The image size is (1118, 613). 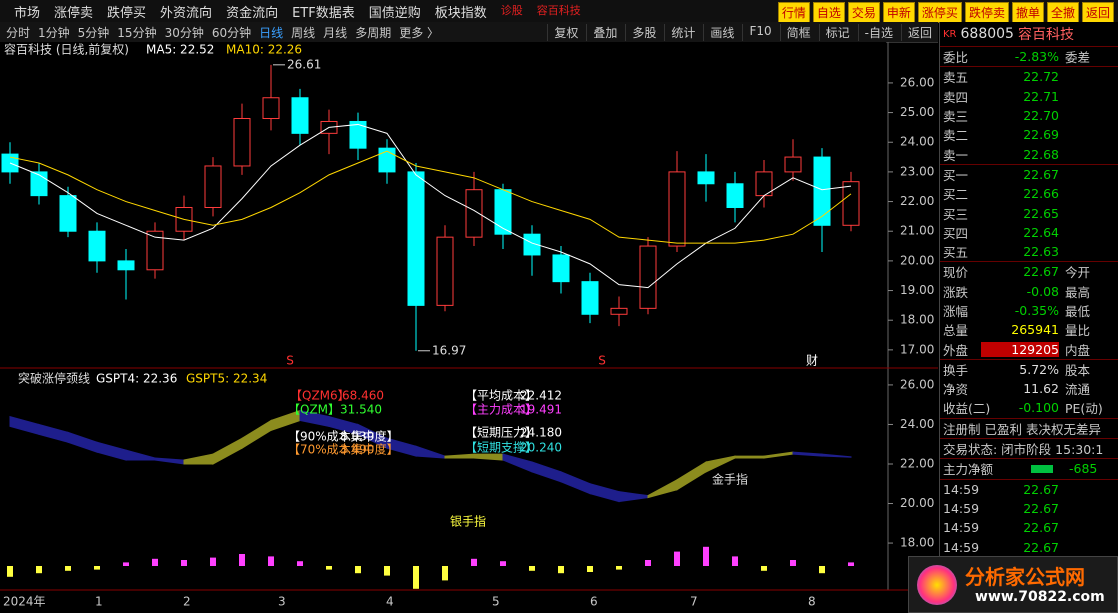 What do you see at coordinates (757, 32) in the screenshot?
I see `tool: F10` at bounding box center [757, 32].